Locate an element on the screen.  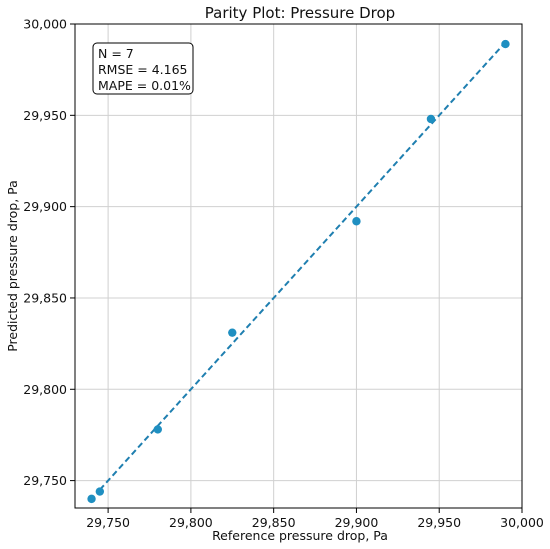
x-axis-ticks: 29,750 29,800 29,850 29,900 29,950 30,000 is located at coordinates (315, 519).